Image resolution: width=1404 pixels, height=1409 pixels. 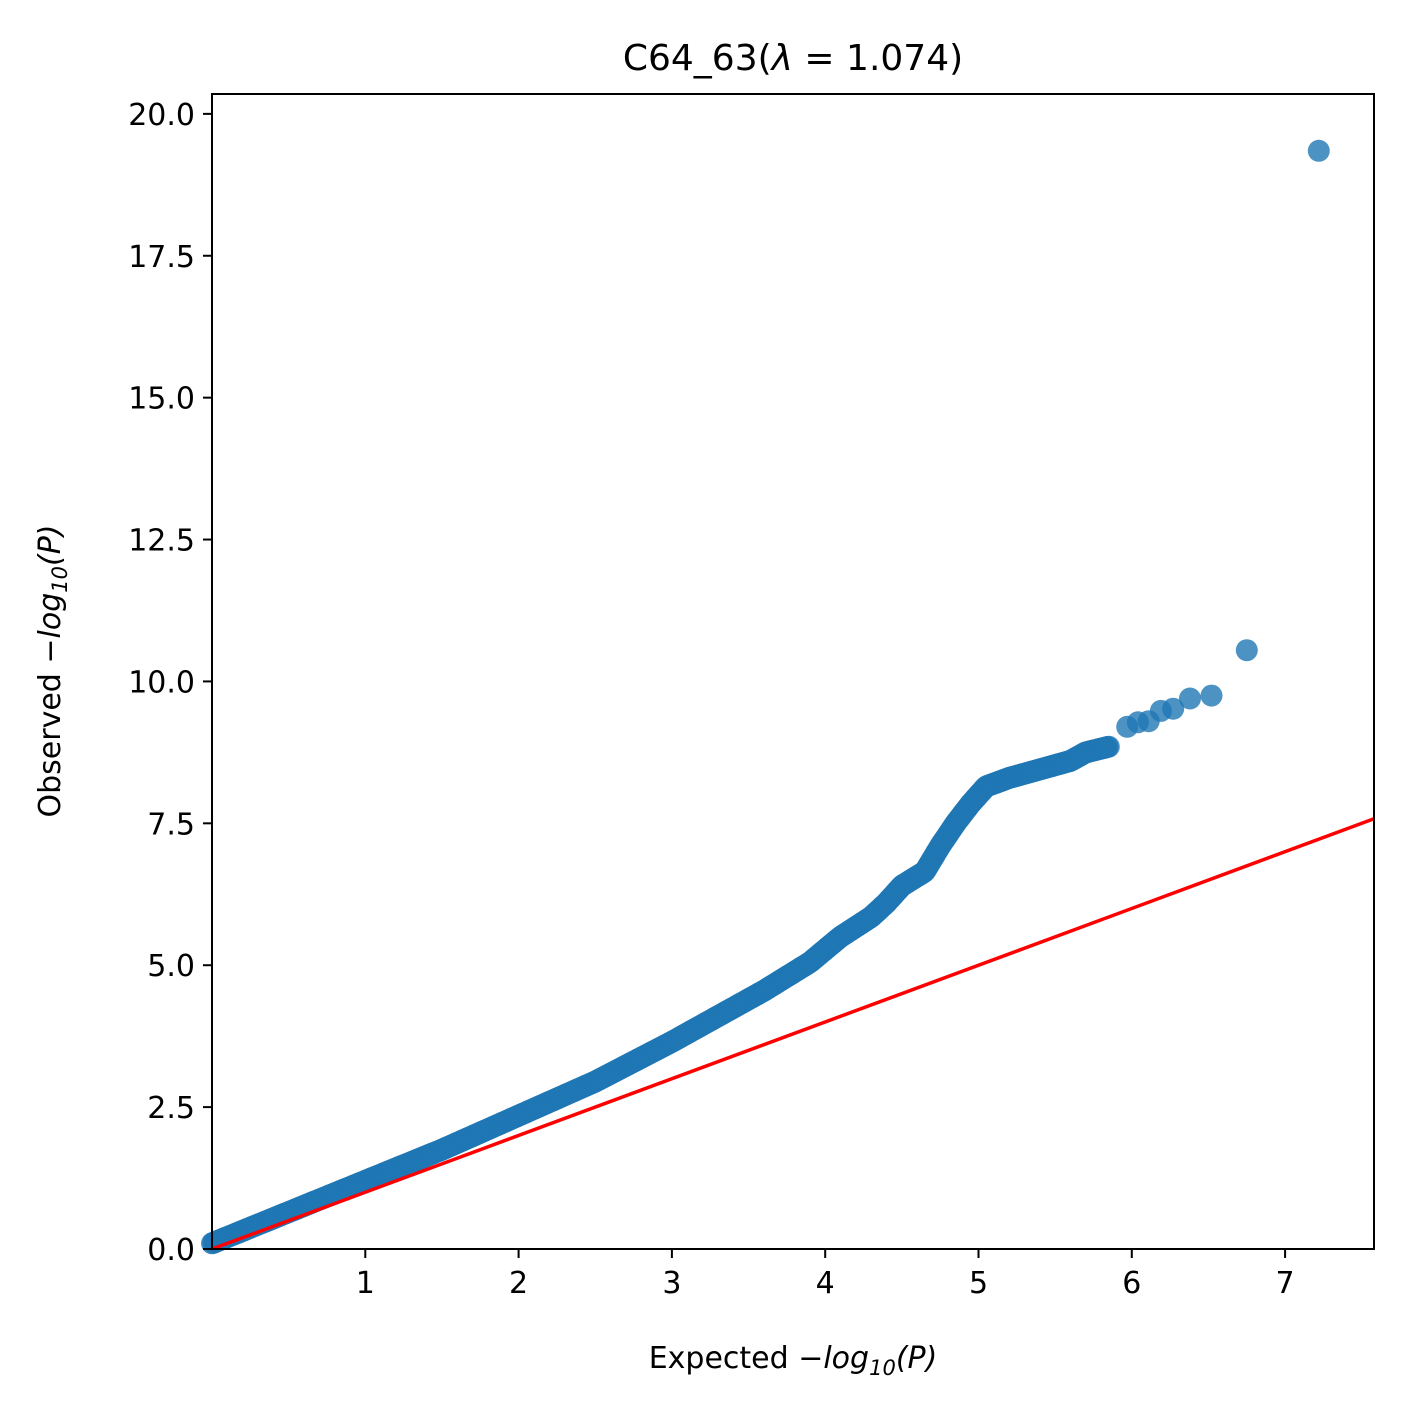 What do you see at coordinates (161, 257) in the screenshot?
I see `y-tick-label: 17.5` at bounding box center [161, 257].